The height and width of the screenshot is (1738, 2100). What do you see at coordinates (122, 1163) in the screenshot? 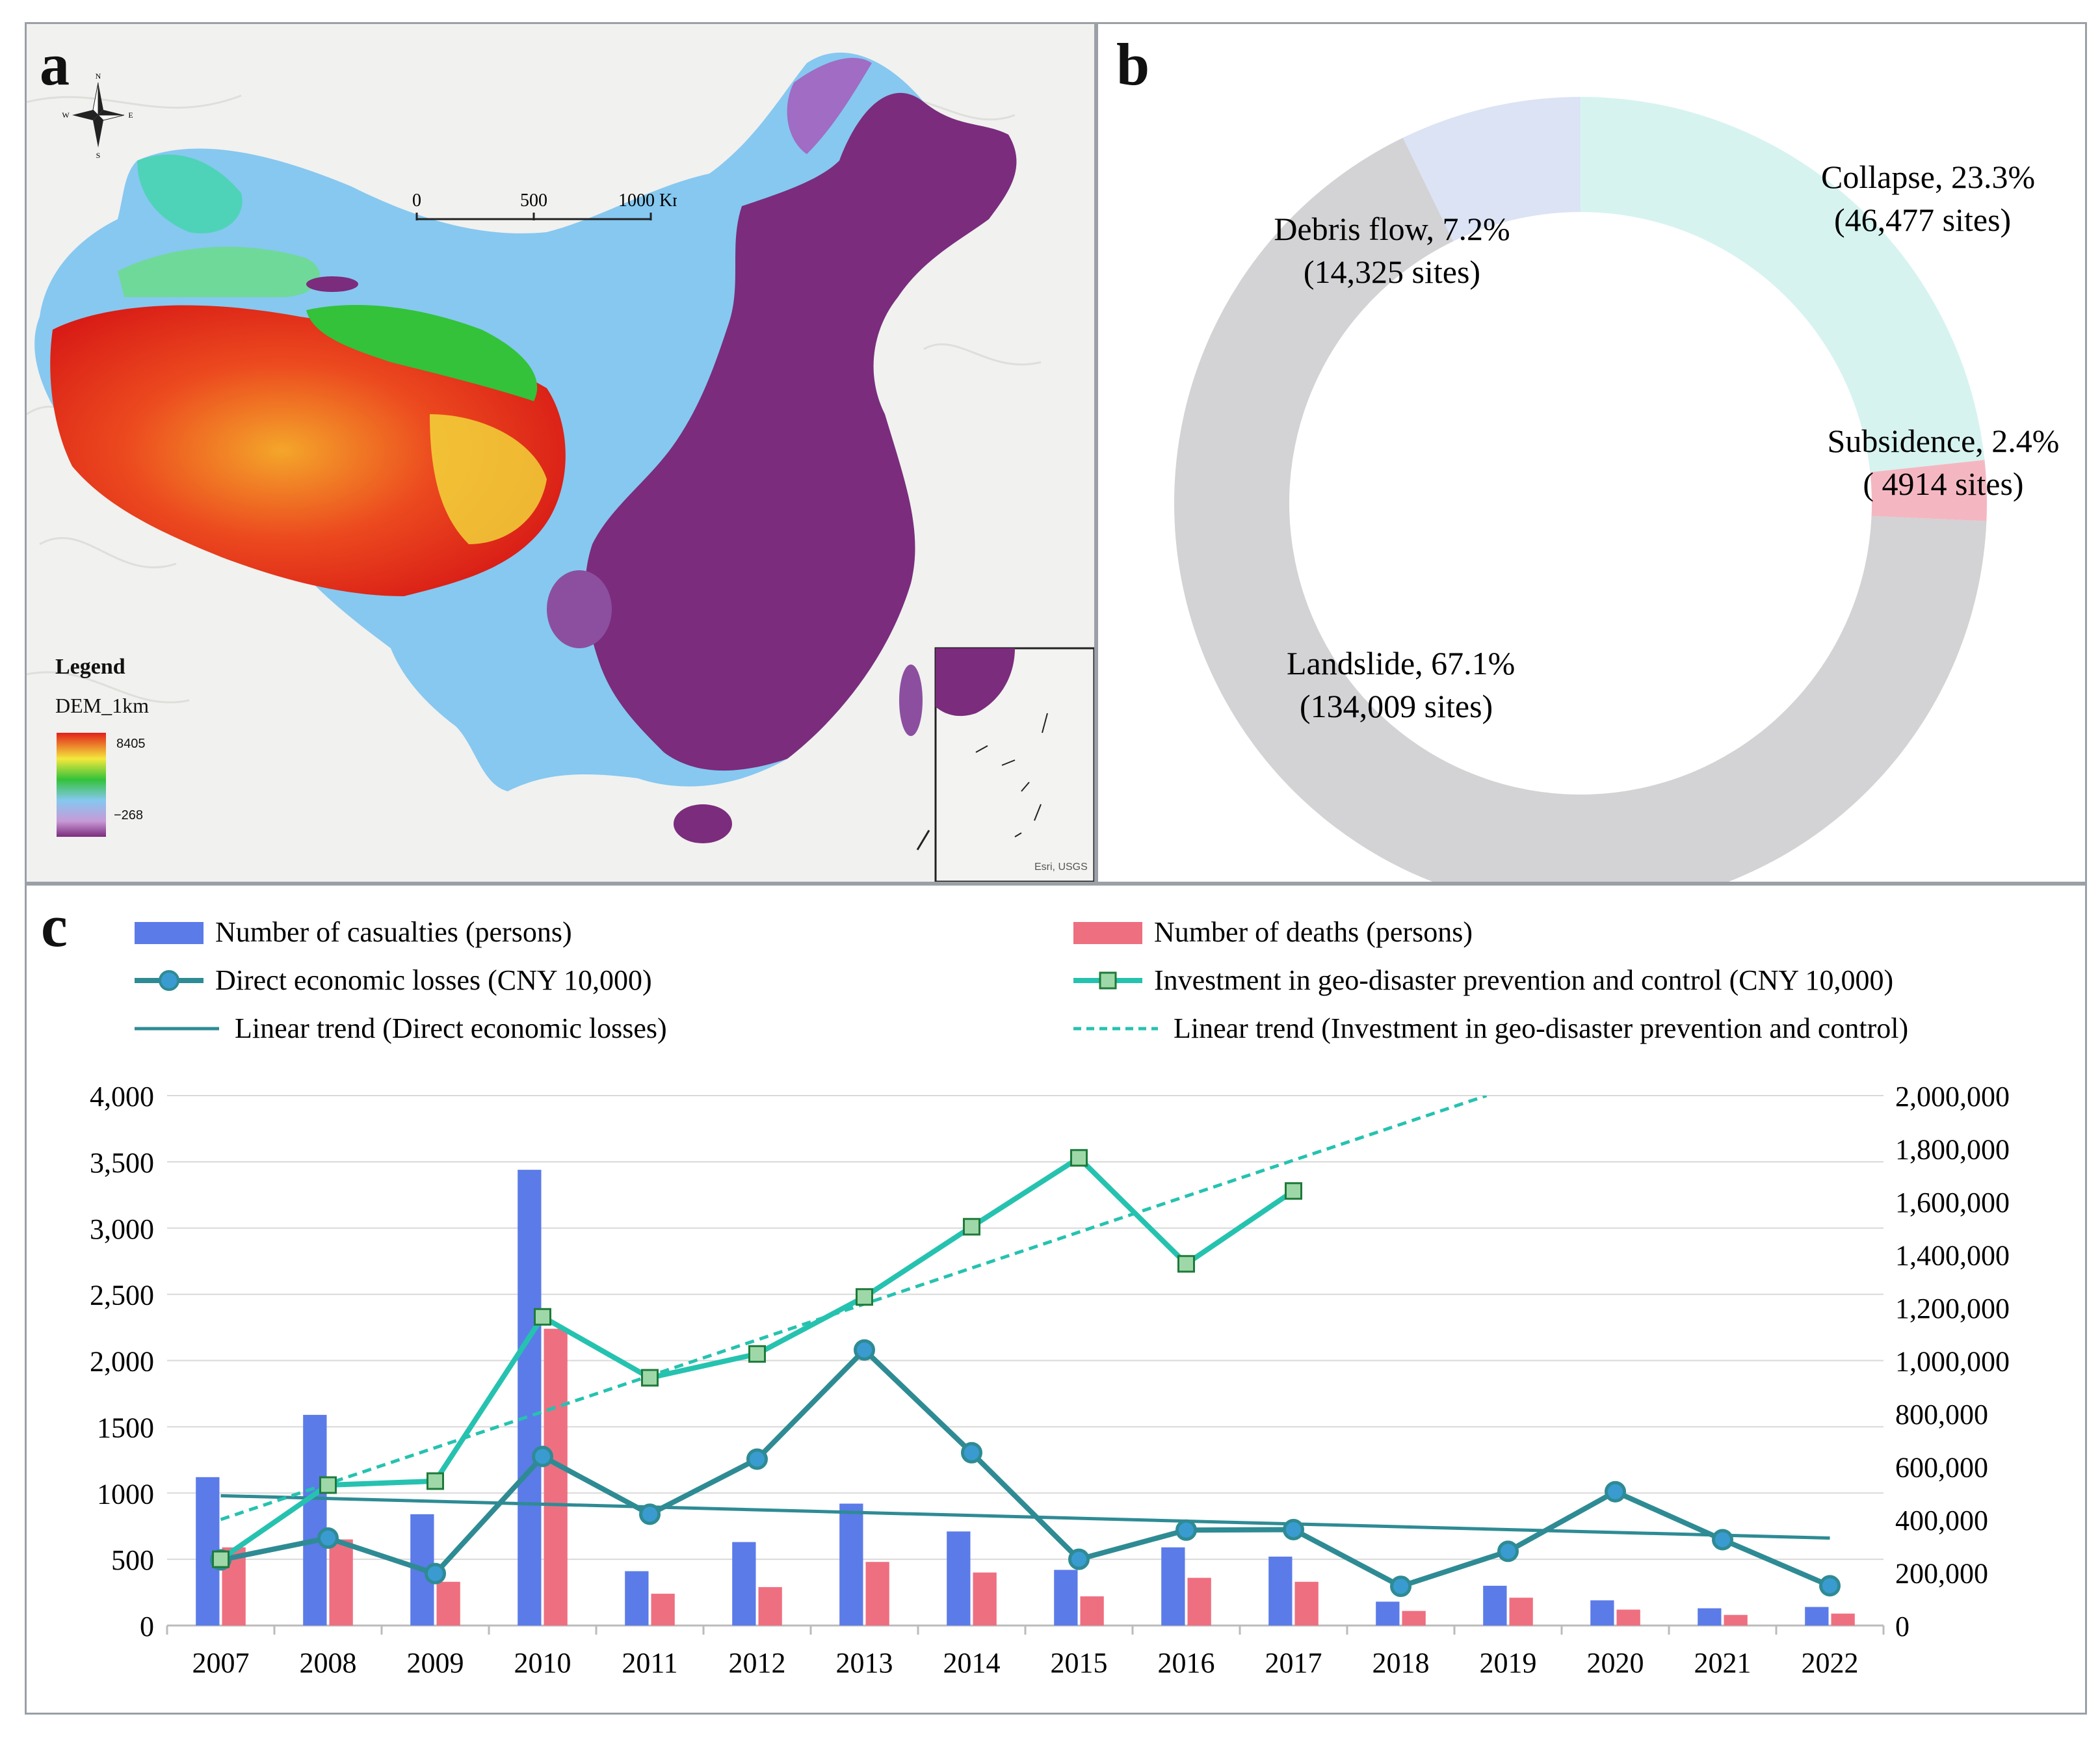
I see `y-left-tick: 3,500` at bounding box center [122, 1163].